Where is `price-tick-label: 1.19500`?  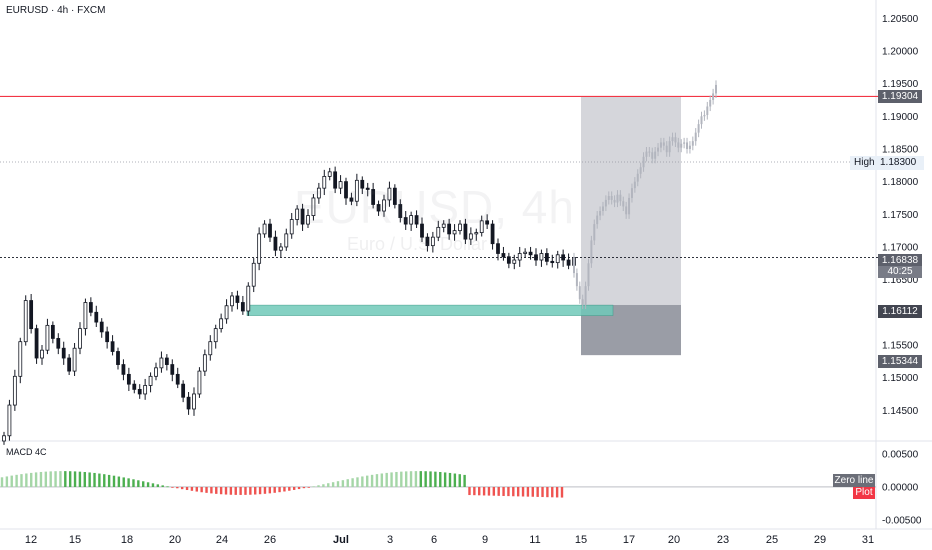
price-tick-label: 1.19500 is located at coordinates (900, 84).